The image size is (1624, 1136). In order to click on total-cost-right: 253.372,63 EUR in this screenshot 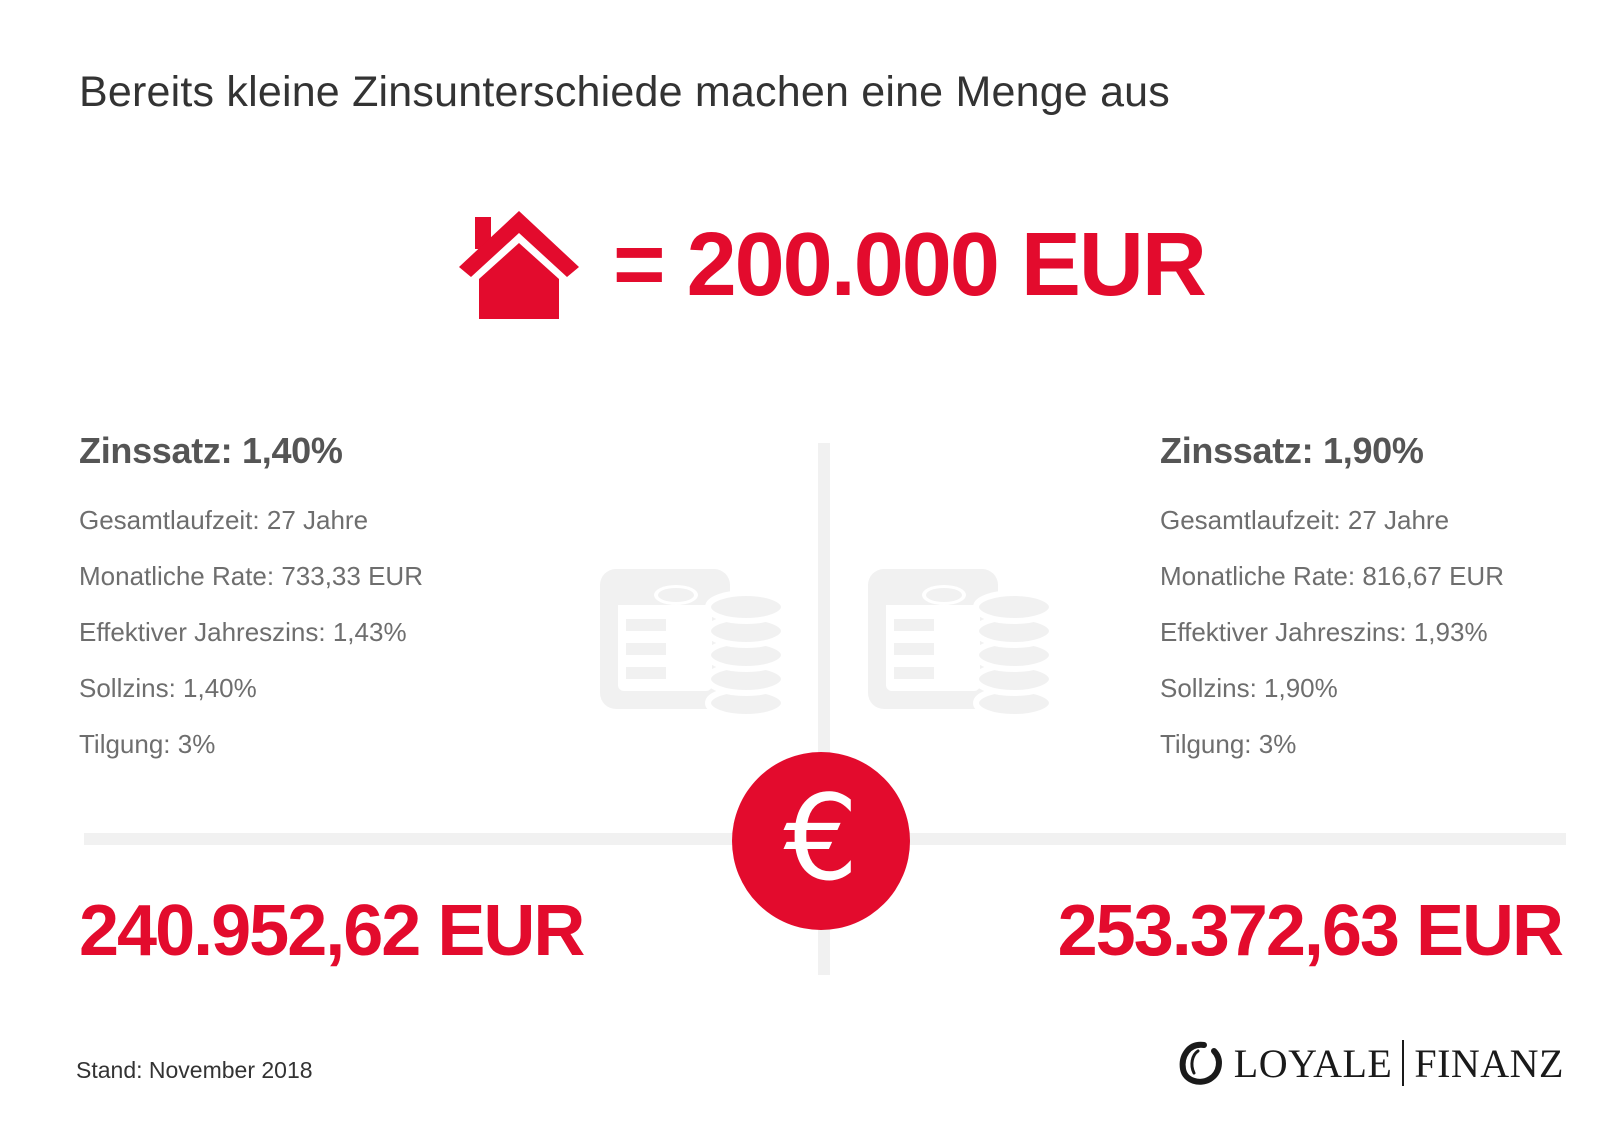, I will do `click(1310, 931)`.